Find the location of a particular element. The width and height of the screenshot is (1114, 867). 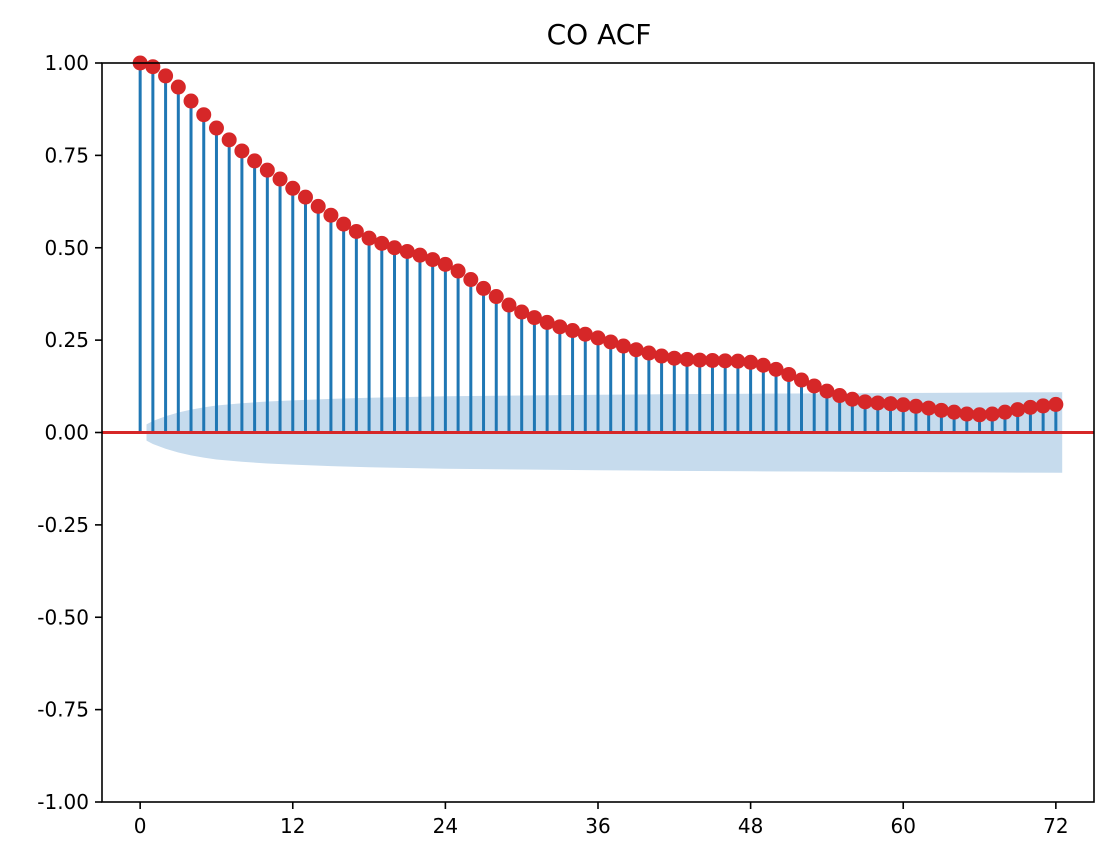

y-tick-label-6: -0.50 is located at coordinates (63, 617).